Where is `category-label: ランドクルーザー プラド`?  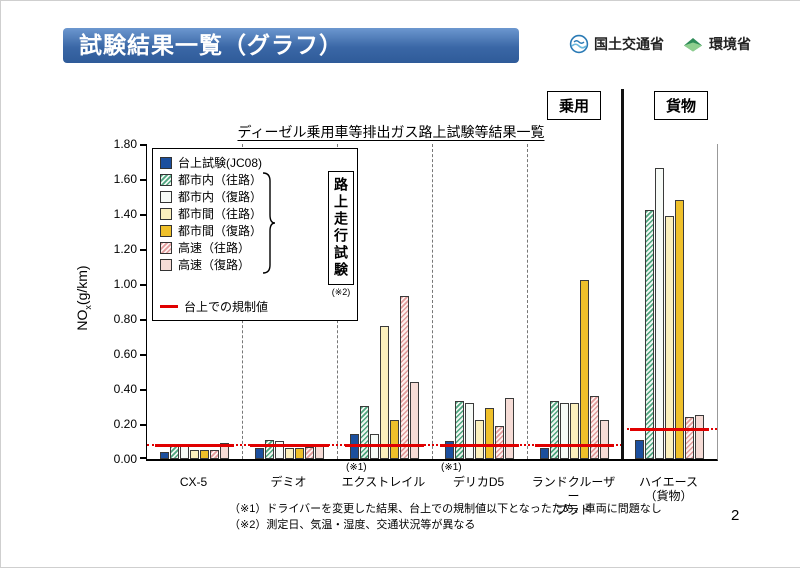 category-label: ランドクルーザー プラド is located at coordinates (573, 496).